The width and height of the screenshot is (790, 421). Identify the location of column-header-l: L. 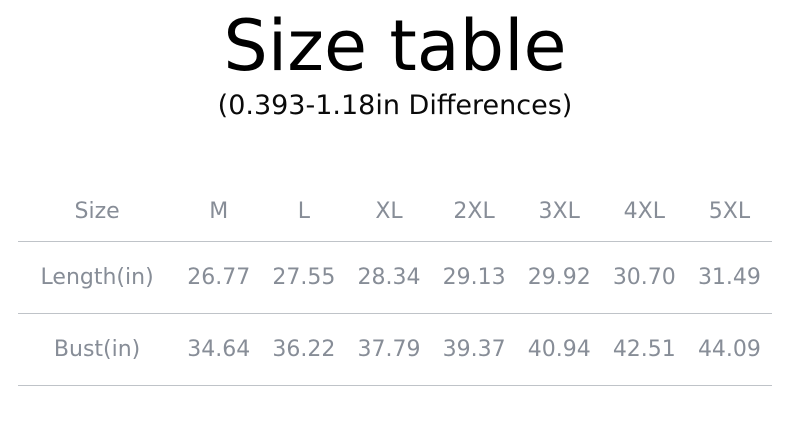
(304, 212).